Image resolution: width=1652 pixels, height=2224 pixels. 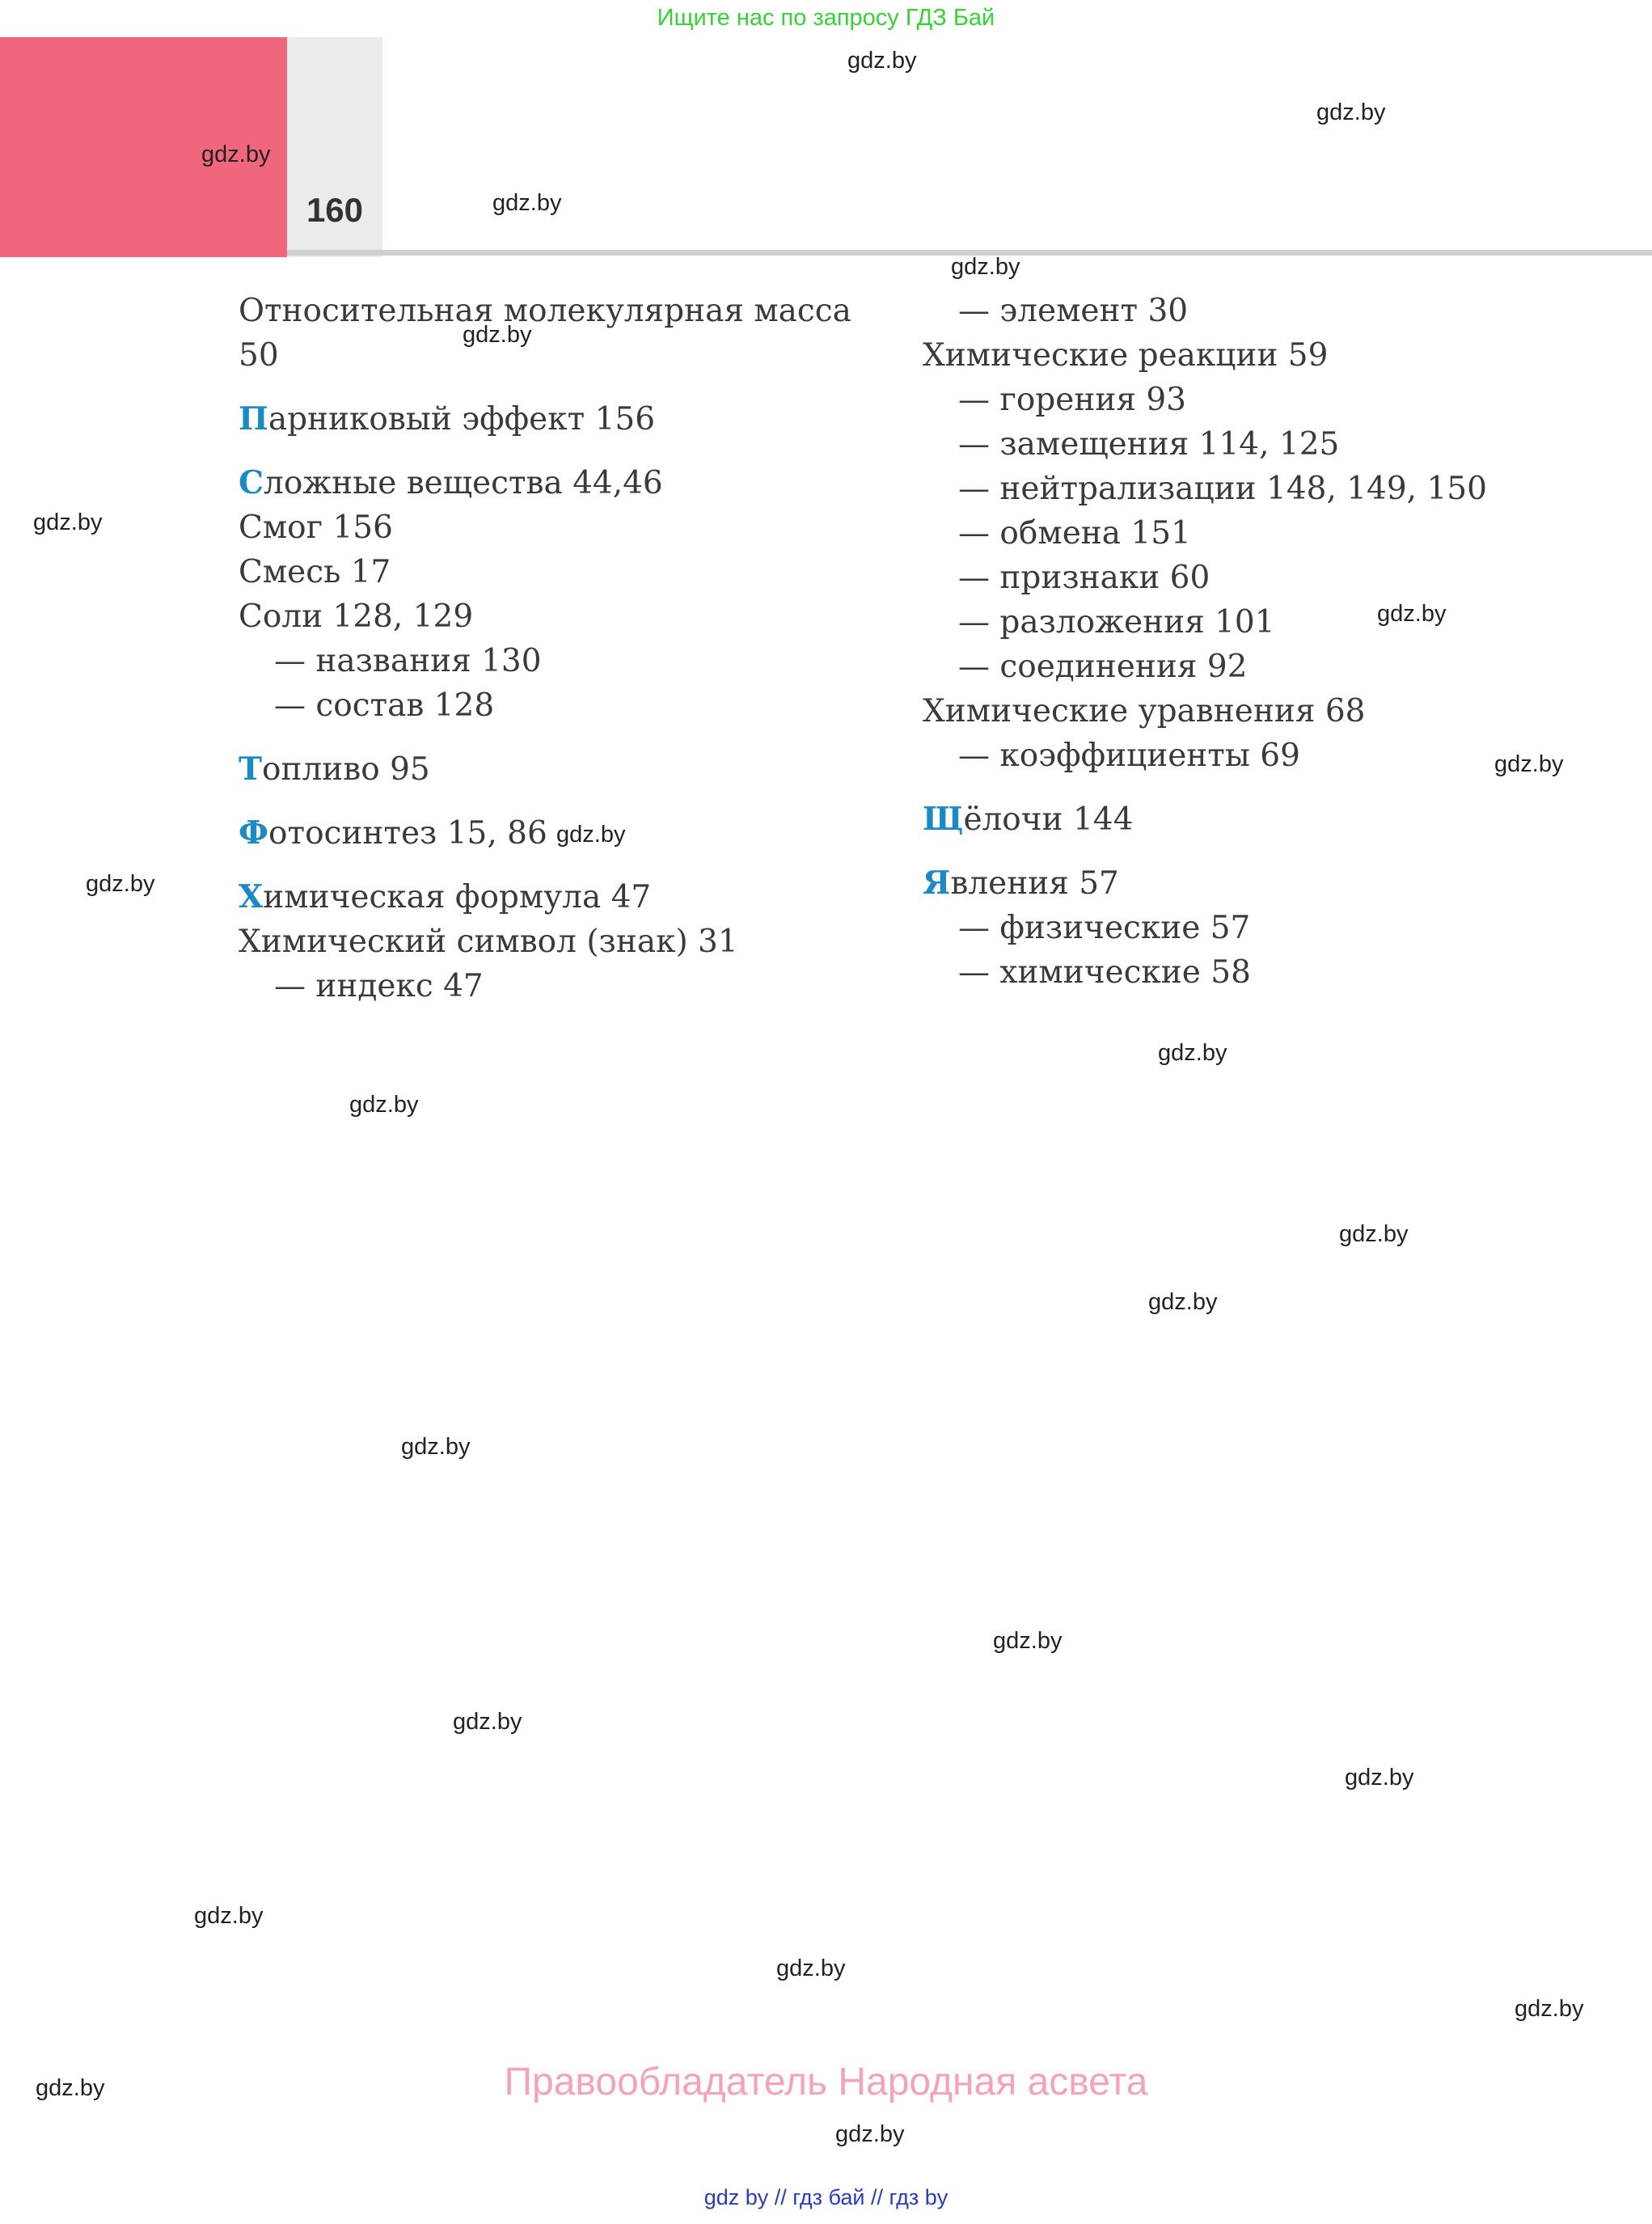 I want to click on index-entry-text: — коэффициенты 69, so click(x=1129, y=756).